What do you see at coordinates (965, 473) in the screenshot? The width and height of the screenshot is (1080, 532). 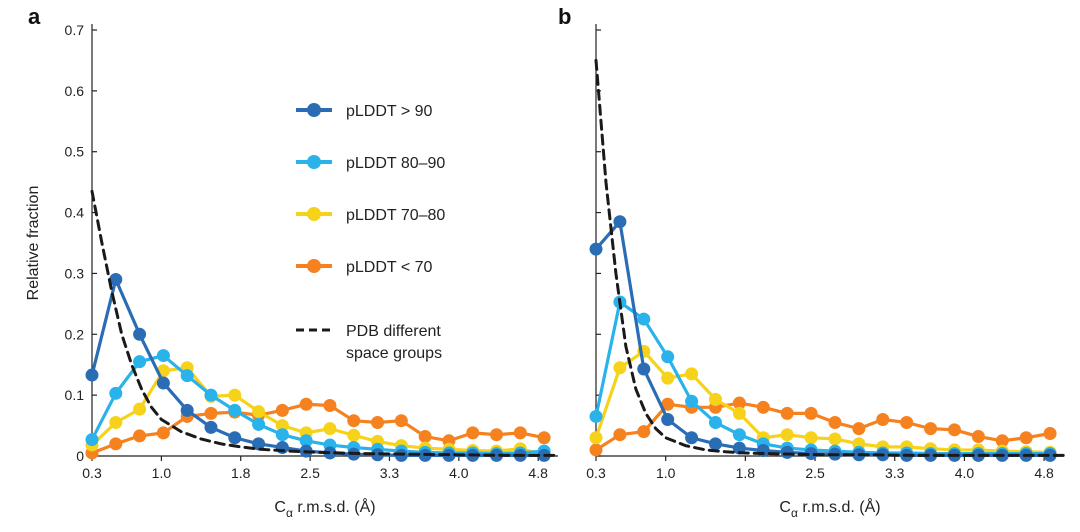 I see `x-tick-label: 4.0` at bounding box center [965, 473].